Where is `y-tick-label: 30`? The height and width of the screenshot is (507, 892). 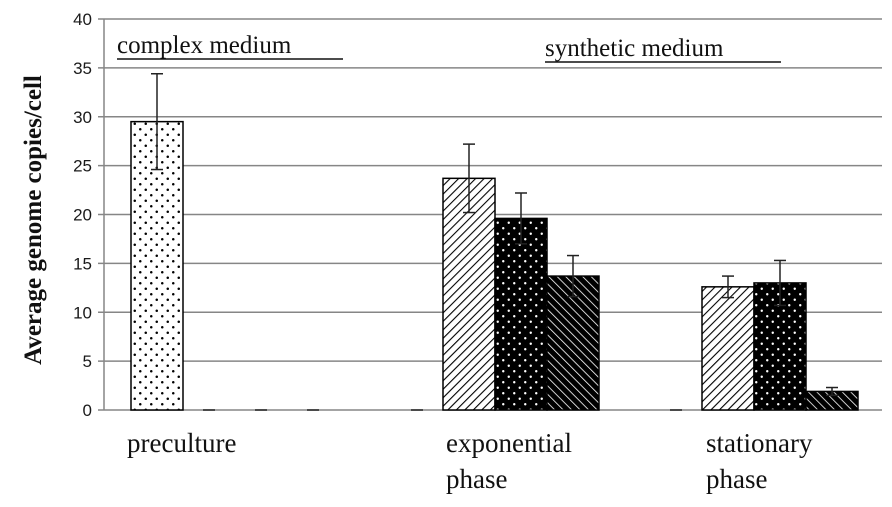
y-tick-label: 30 is located at coordinates (82, 117).